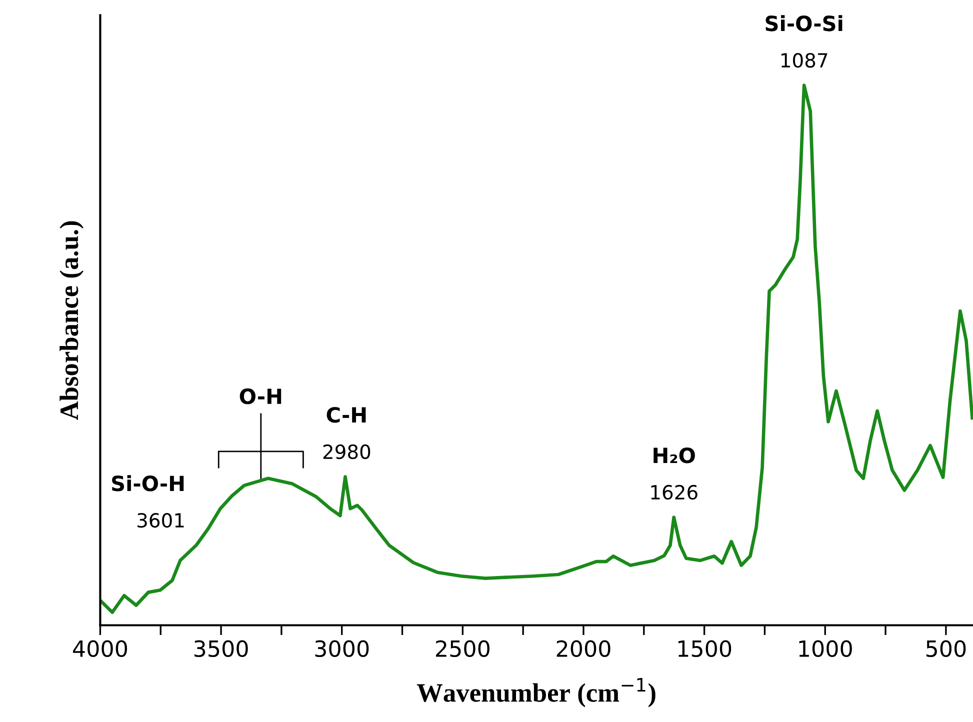 The width and height of the screenshot is (973, 722). Describe the element at coordinates (674, 455) in the screenshot. I see `annotation: H₂O` at that location.